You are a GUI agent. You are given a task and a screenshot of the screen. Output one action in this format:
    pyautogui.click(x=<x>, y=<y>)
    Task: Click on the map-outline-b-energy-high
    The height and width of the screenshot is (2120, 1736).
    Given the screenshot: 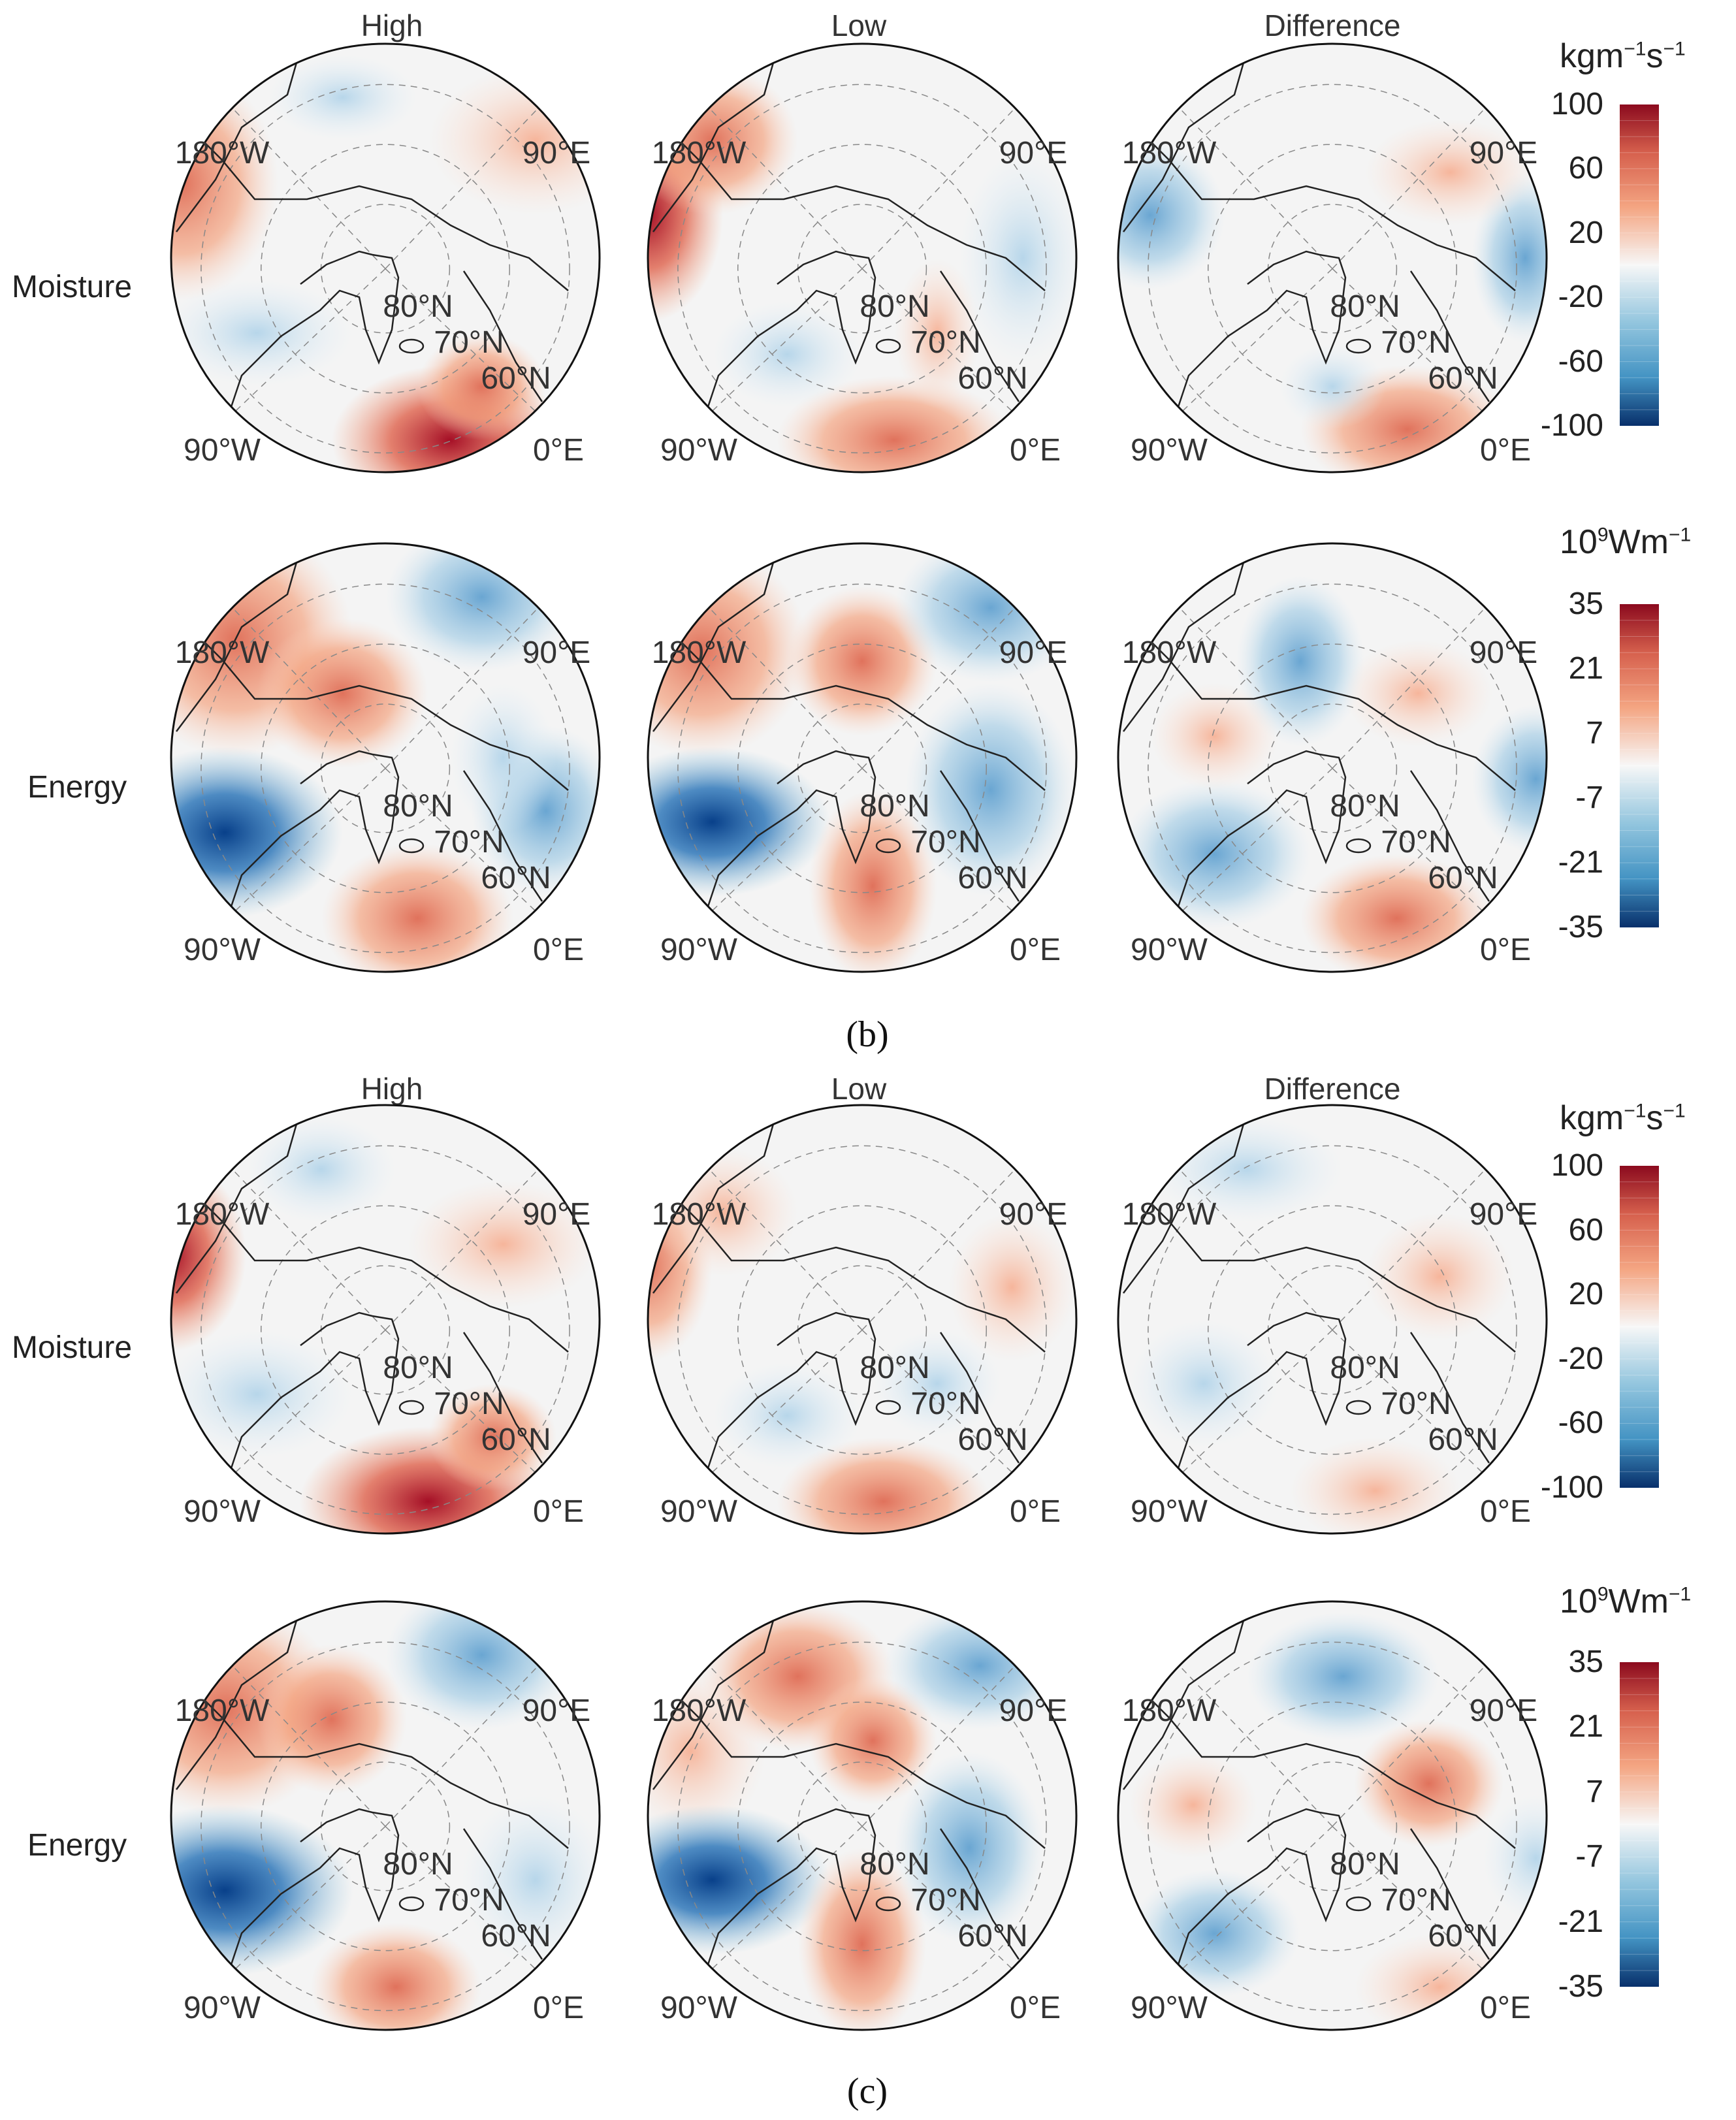 What is the action you would take?
    pyautogui.click(x=385, y=757)
    